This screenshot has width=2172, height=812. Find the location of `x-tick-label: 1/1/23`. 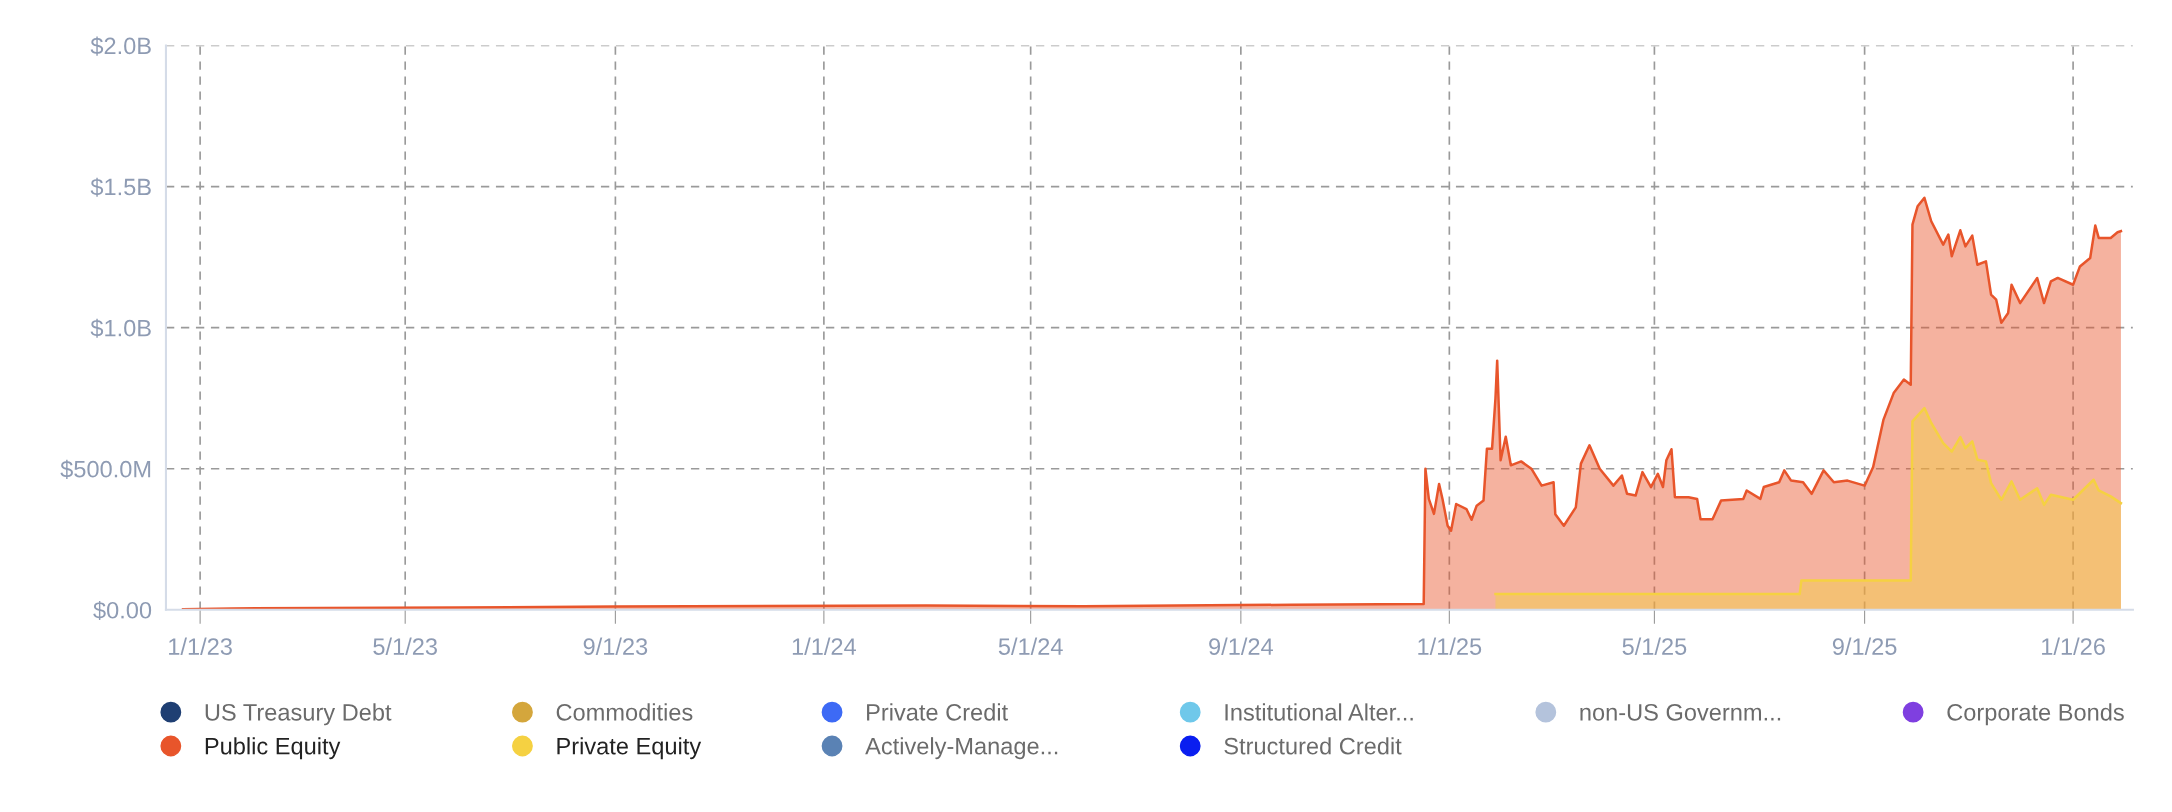

x-tick-label: 1/1/23 is located at coordinates (200, 646).